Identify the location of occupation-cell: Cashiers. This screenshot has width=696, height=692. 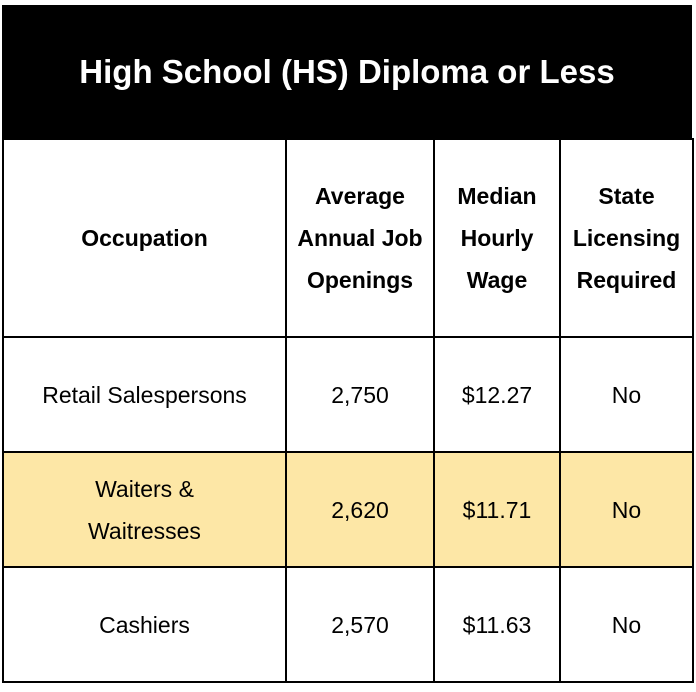
(144, 624).